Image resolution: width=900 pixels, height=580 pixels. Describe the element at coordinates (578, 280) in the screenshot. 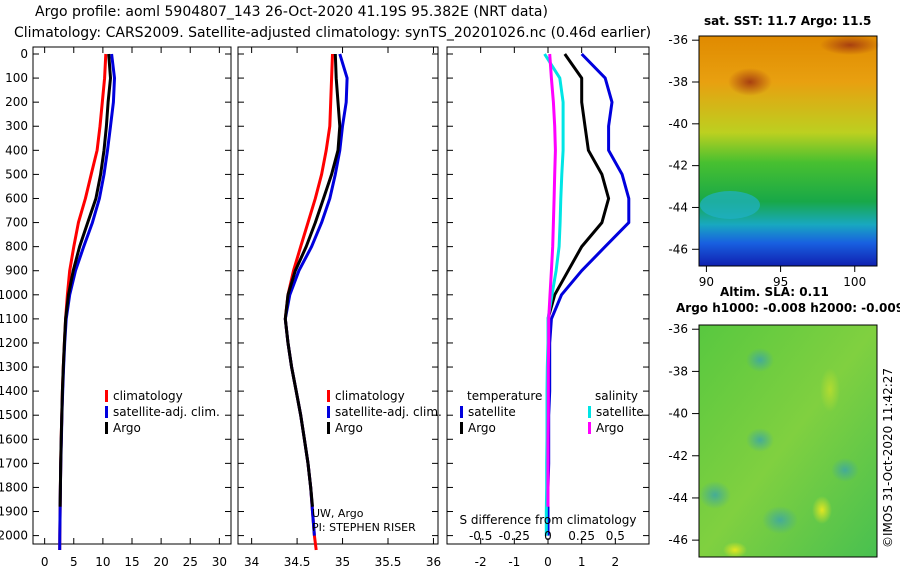

I see `series-line-temperature-argo` at that location.